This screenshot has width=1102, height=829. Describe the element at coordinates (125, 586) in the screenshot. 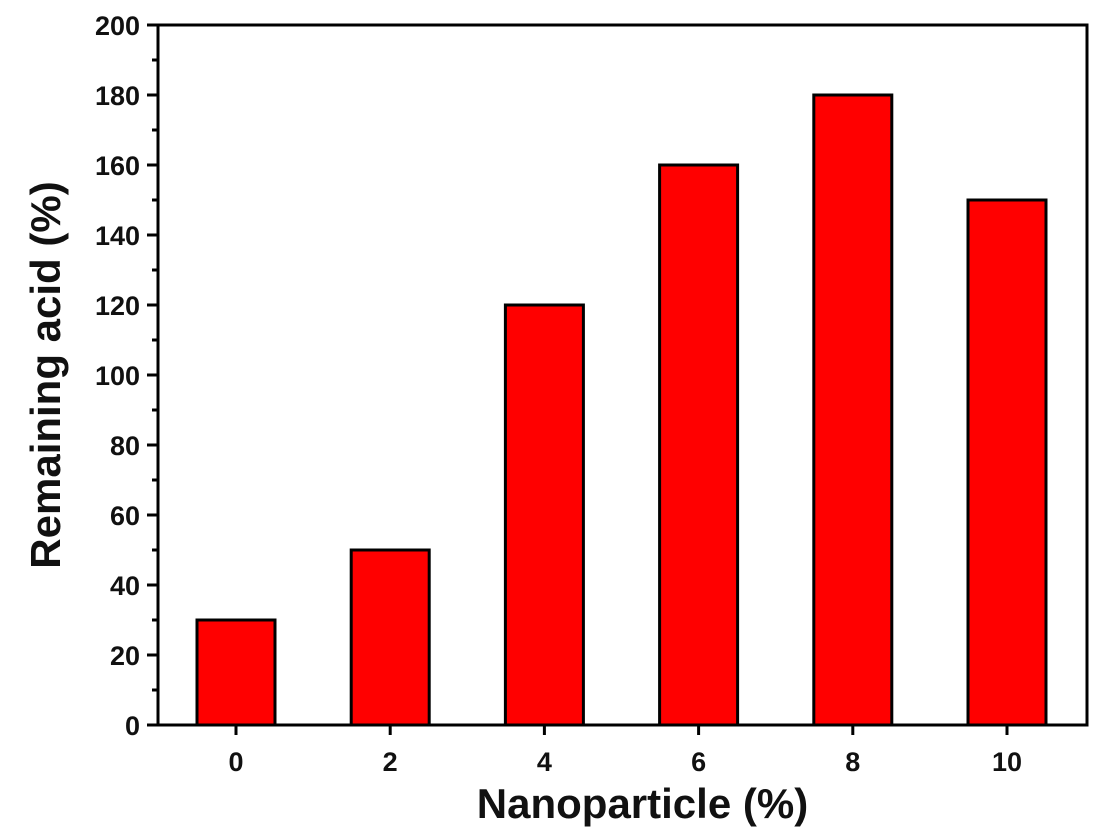

I see `y-tick-label-40: 40` at that location.